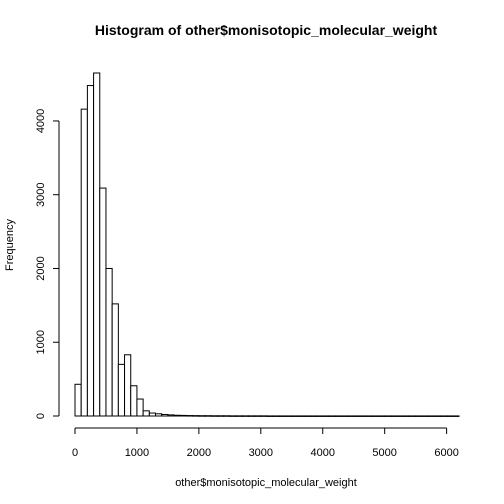  I want to click on y-tick-label: 2000, so click(41, 268).